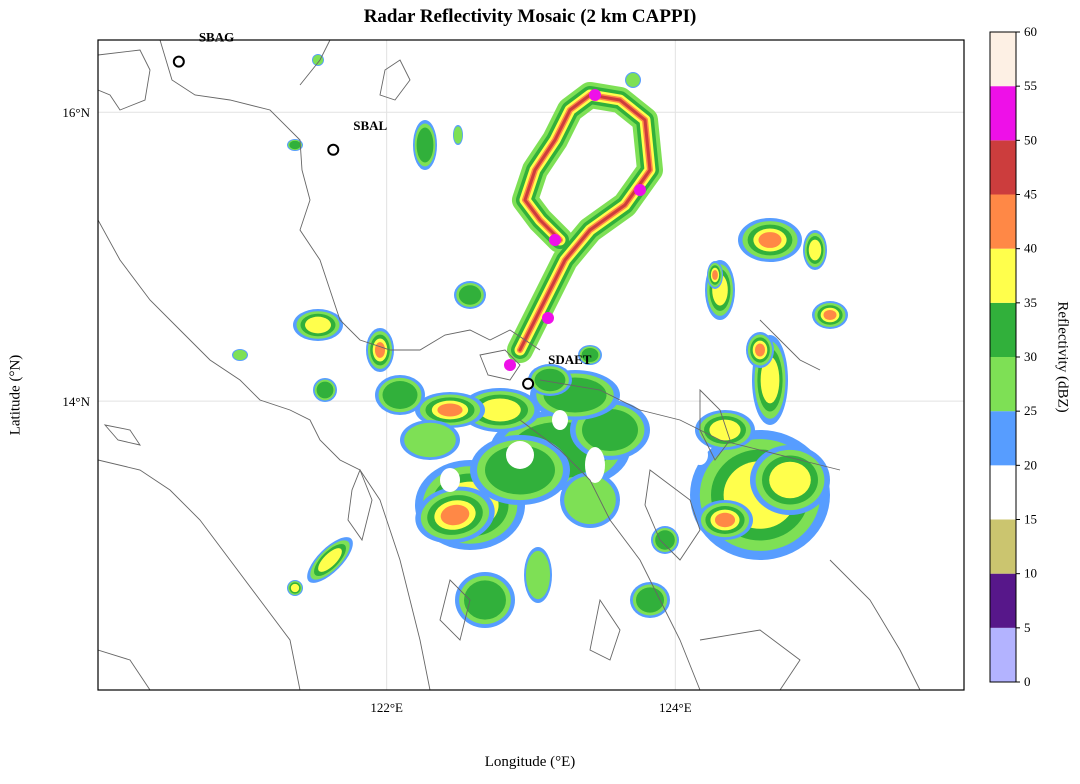 This screenshot has width=1080, height=784. What do you see at coordinates (76, 401) in the screenshot?
I see `y-tick-label: 14°N` at bounding box center [76, 401].